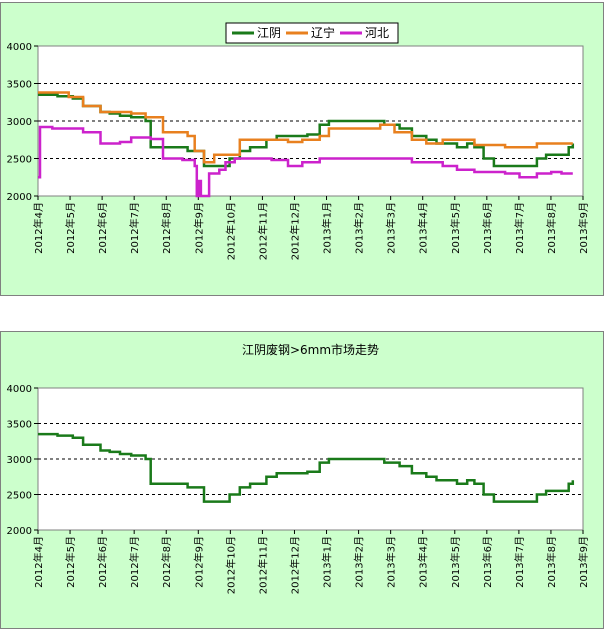  What do you see at coordinates (377, 33) in the screenshot?
I see `legend-label-2: 河北` at bounding box center [377, 33].